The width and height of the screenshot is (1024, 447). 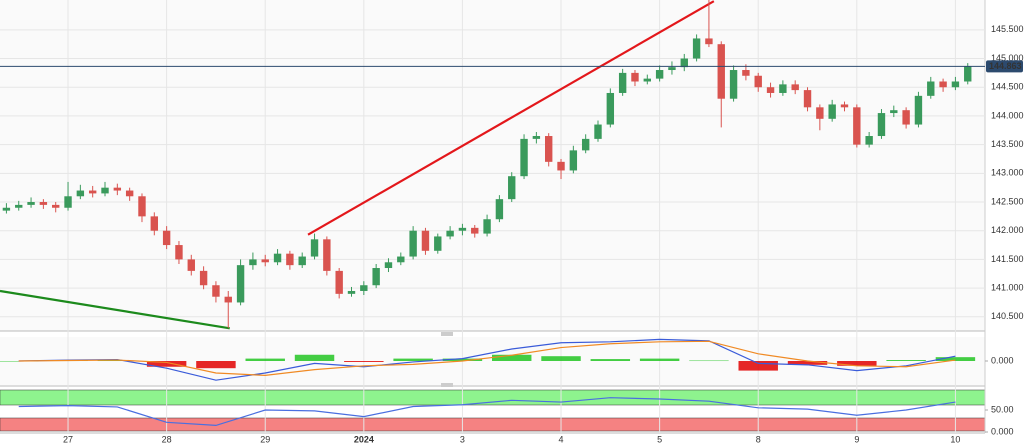 I want to click on last-price-box, so click(x=1004, y=66).